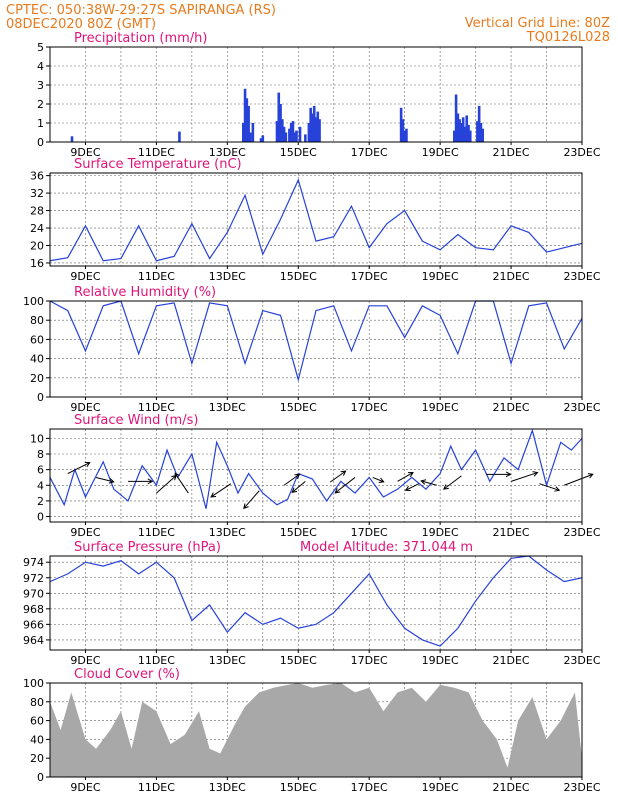  Describe the element at coordinates (440, 532) in the screenshot. I see `wind-xtick-label: 19DEC` at that location.